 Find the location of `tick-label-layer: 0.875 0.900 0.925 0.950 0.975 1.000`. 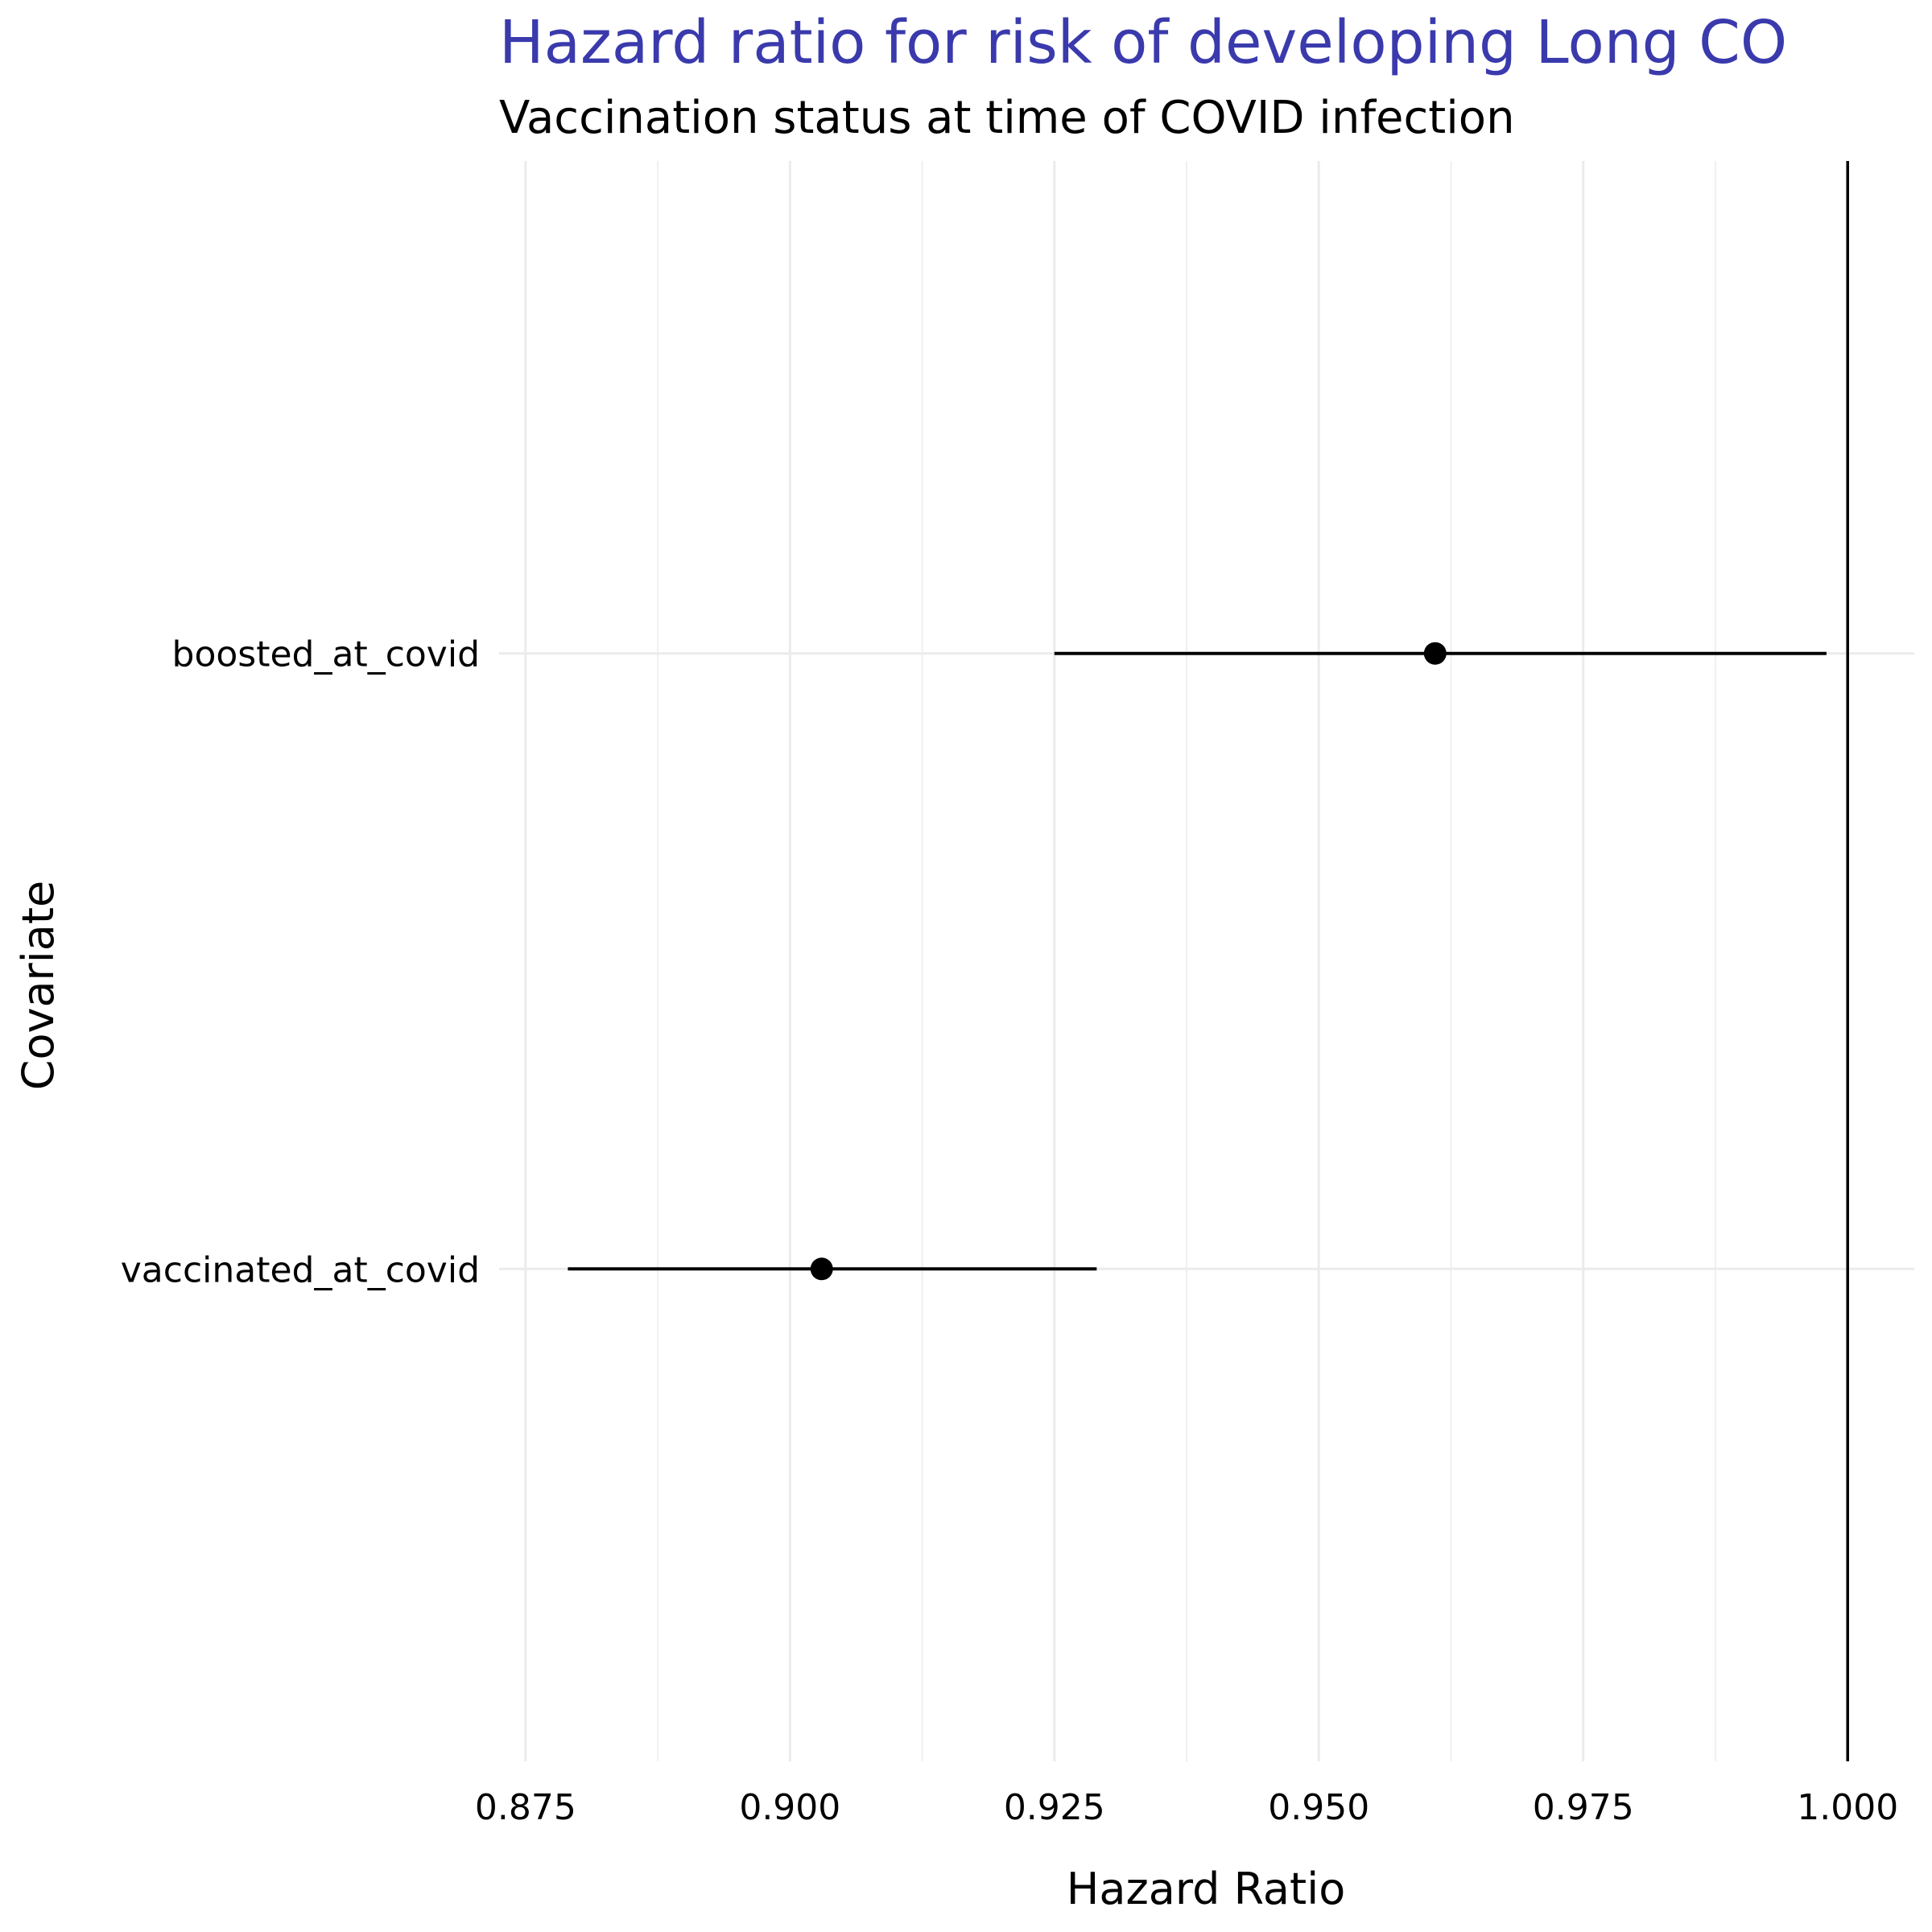

tick-label-layer: 0.875 0.900 0.925 0.950 0.975 1.000 is located at coordinates (1186, 1807).